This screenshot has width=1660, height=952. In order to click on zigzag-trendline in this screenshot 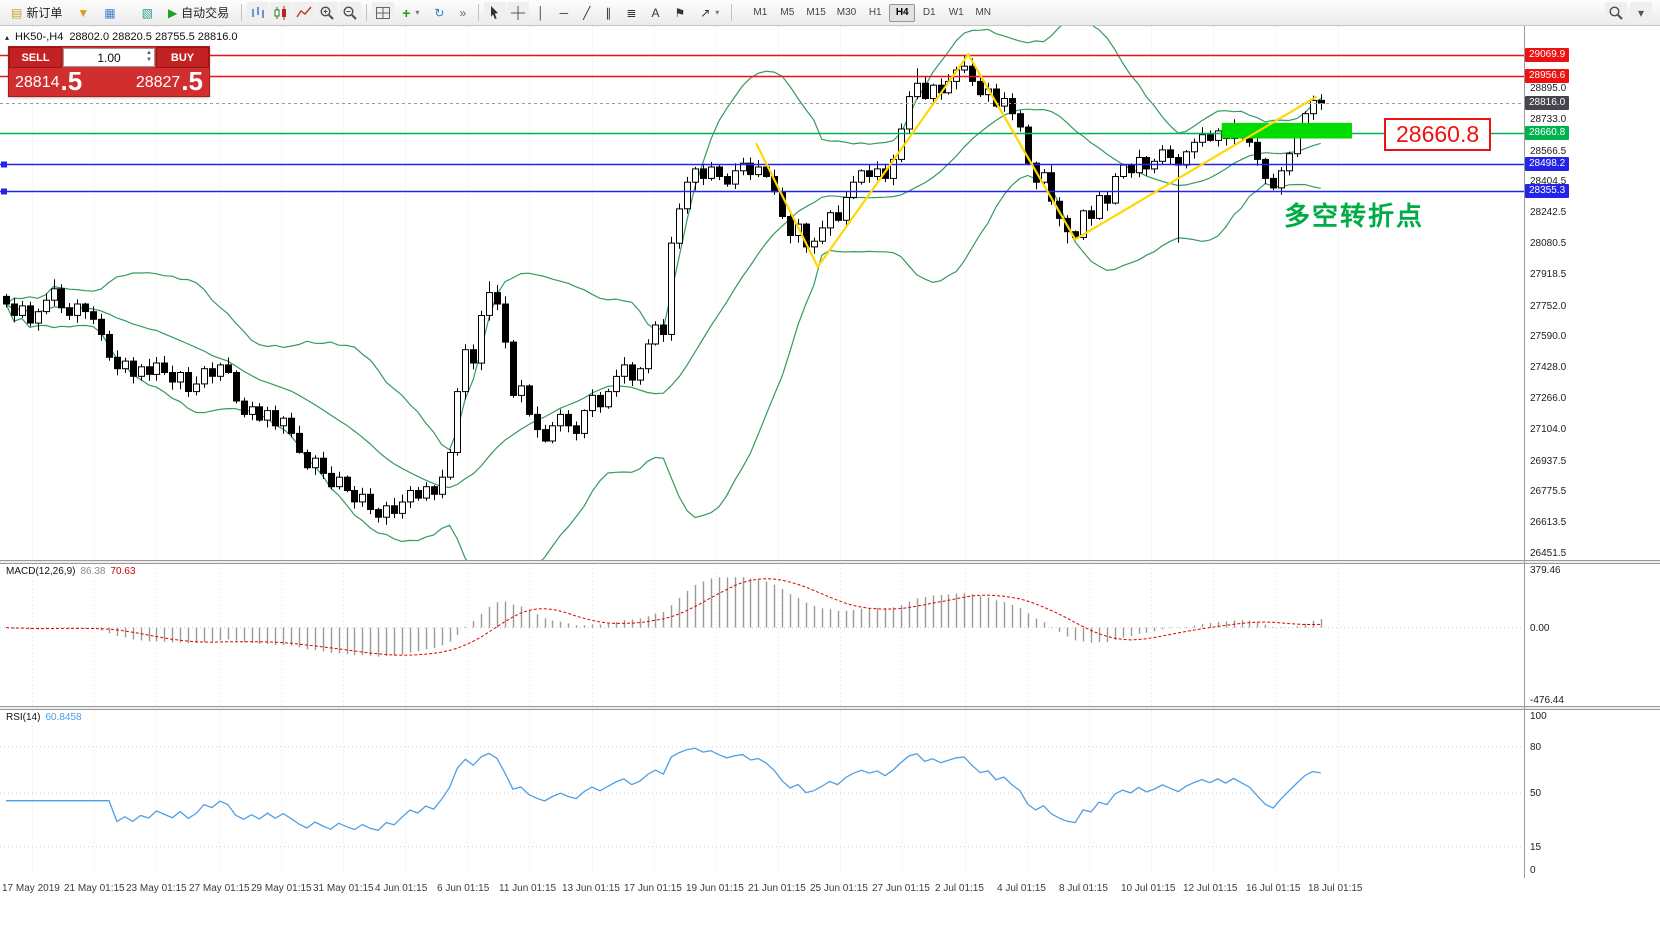, I will do `click(1036, 161)`.